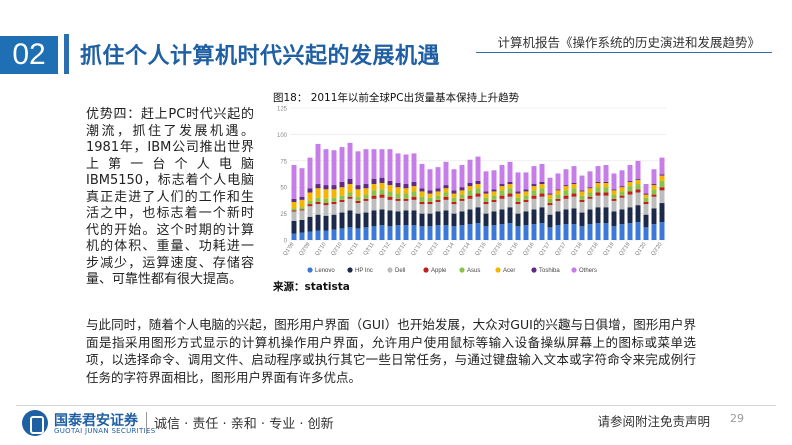 This screenshot has width=792, height=445. Describe the element at coordinates (628, 42) in the screenshot. I see `report-name: 计算机报告《操作系统的历史演进和发展趋势》` at that location.